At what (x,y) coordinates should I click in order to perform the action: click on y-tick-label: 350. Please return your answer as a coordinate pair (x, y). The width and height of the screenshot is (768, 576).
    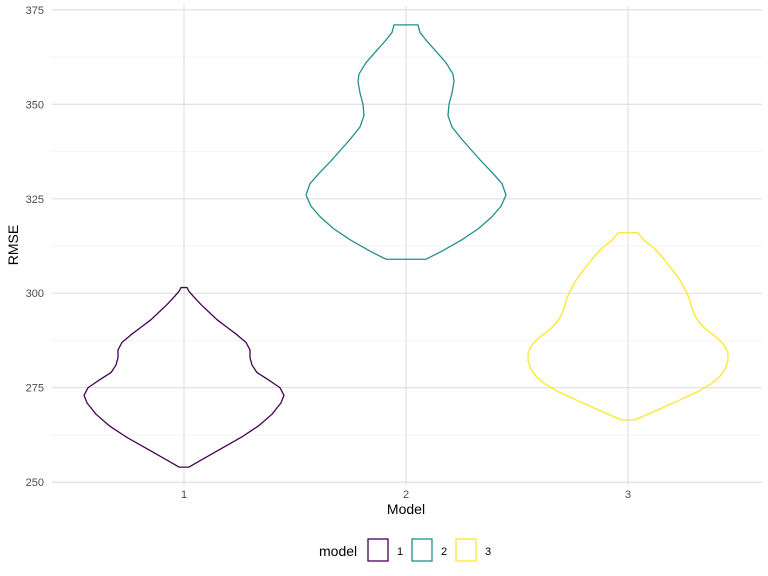
    Looking at the image, I should click on (35, 105).